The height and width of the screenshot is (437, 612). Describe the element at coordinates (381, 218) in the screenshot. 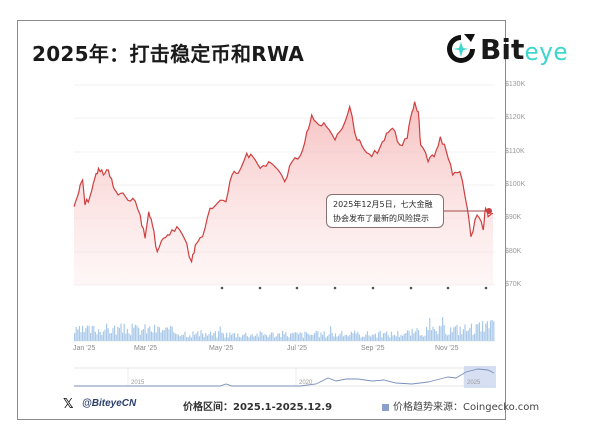

I see `callout-line-2: 协会发布了最新的风险提示` at that location.